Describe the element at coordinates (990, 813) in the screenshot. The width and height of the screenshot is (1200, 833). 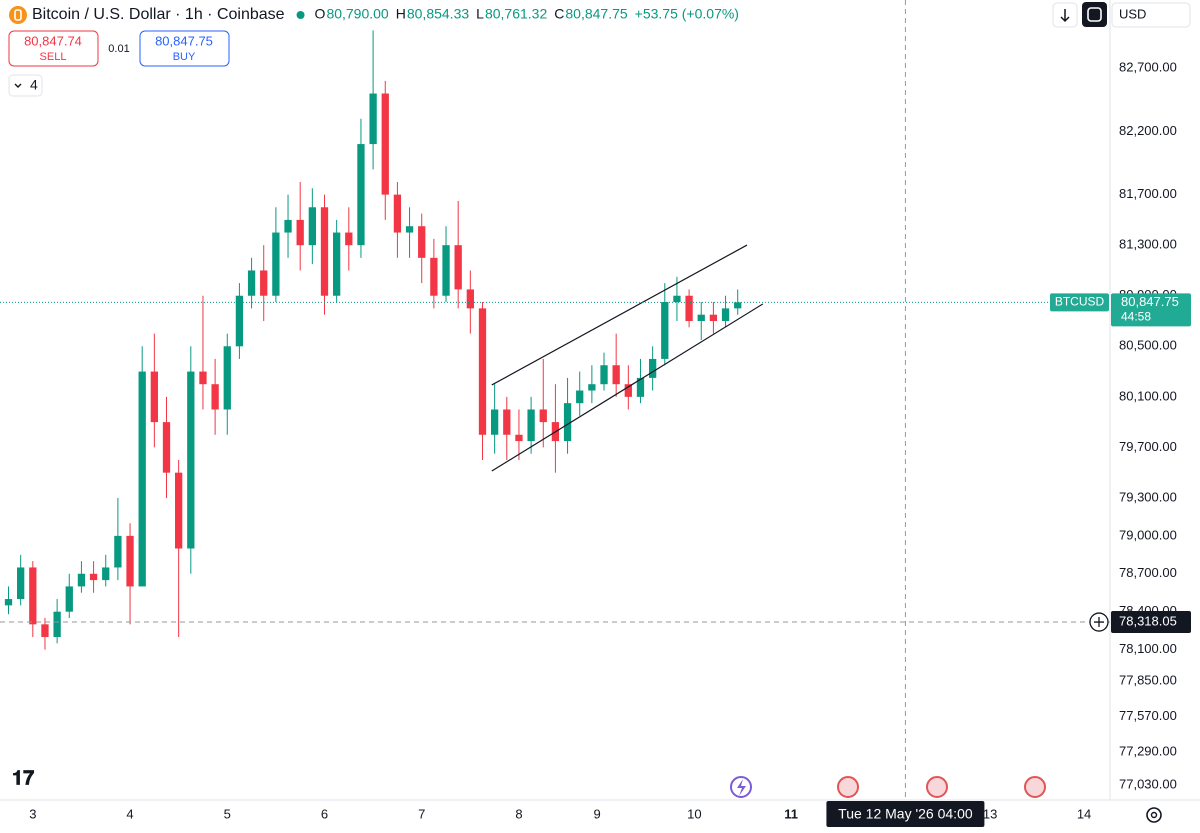
I see `x-tick-label: 13` at that location.